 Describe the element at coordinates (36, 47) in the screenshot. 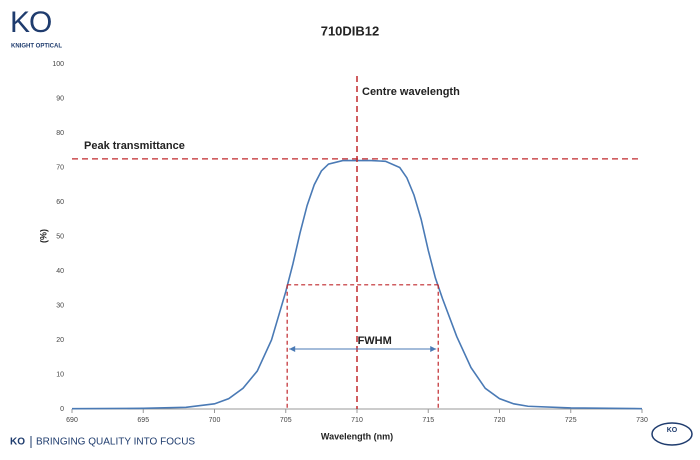

I see `logo-name: KNIGHT OPTICAL` at that location.